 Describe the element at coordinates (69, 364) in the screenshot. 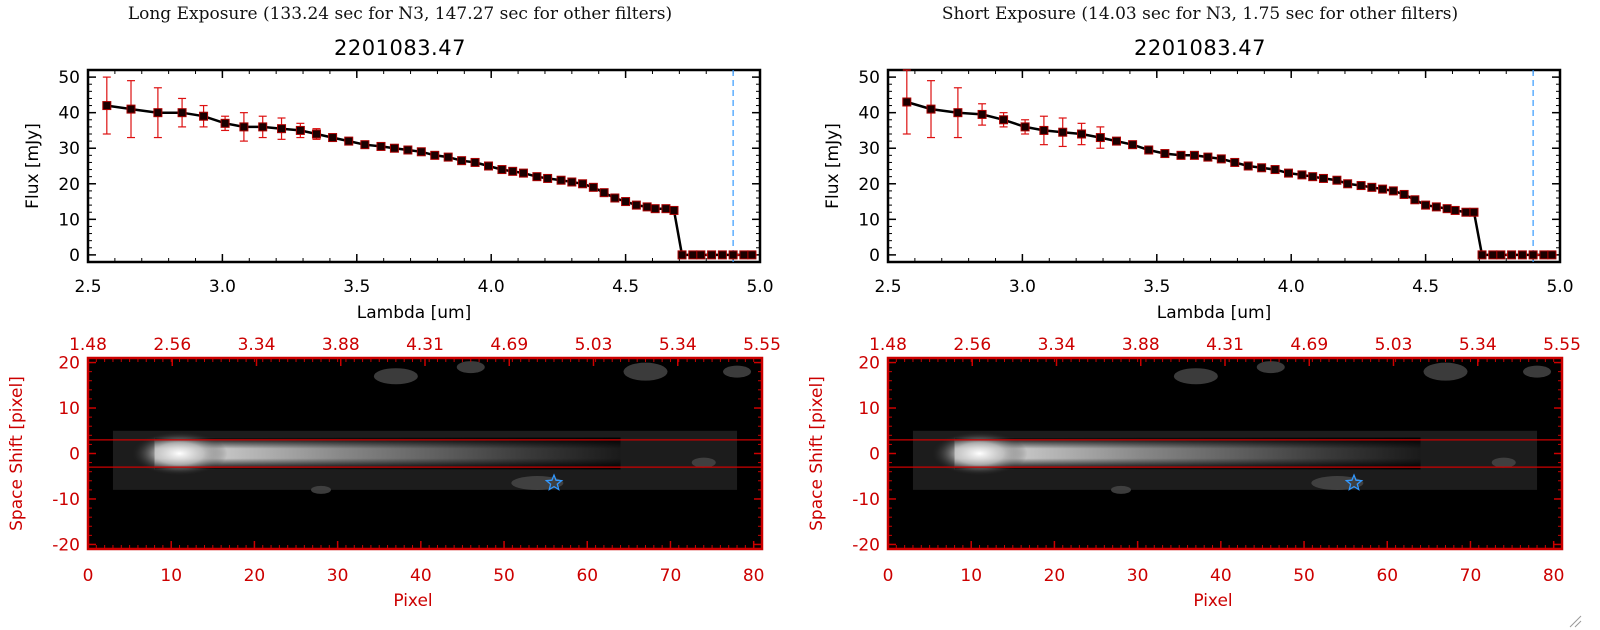

I see `long-shift-tick-label: 20` at that location.